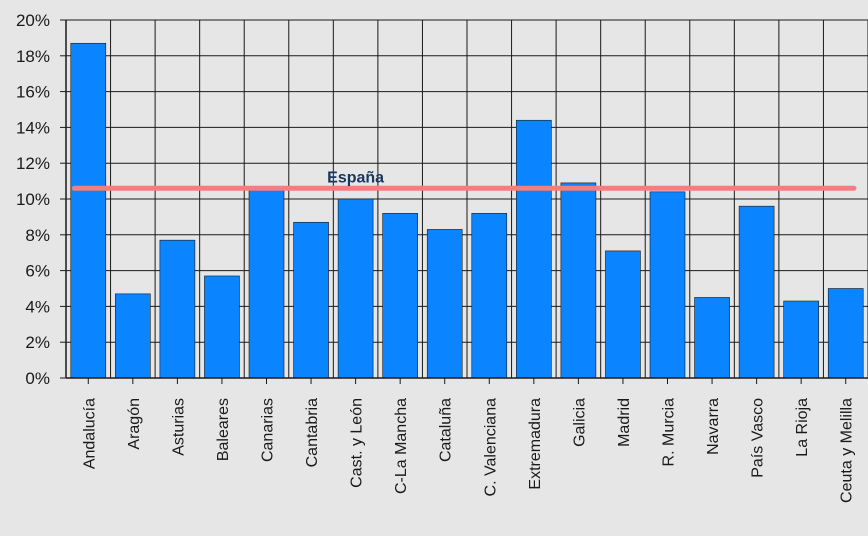 Image resolution: width=868 pixels, height=536 pixels. What do you see at coordinates (223, 429) in the screenshot?
I see `x-tick-label: Baleares` at bounding box center [223, 429].